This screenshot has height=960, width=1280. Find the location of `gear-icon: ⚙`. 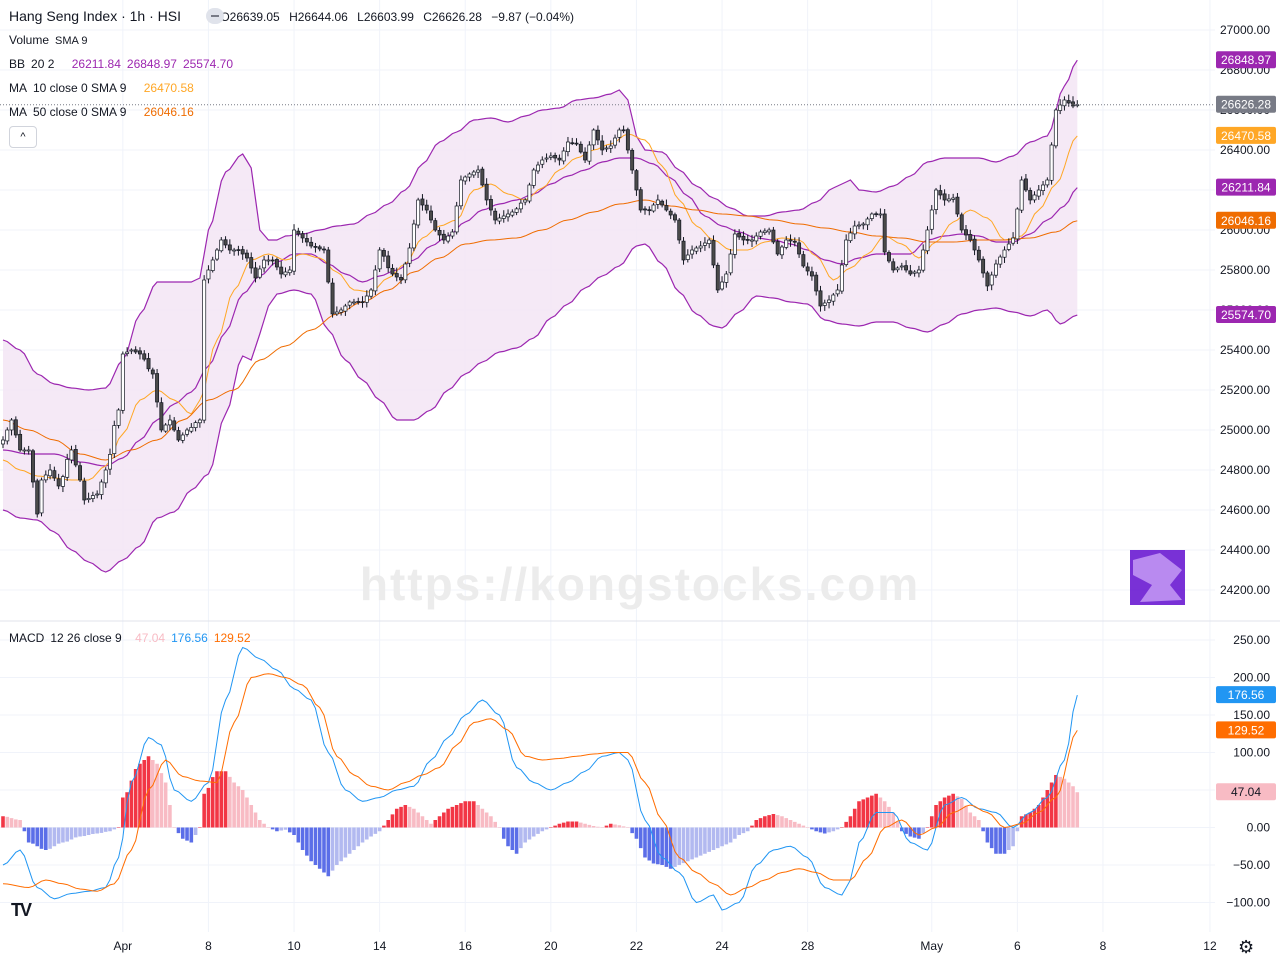

gear-icon: ⚙ is located at coordinates (1246, 947).